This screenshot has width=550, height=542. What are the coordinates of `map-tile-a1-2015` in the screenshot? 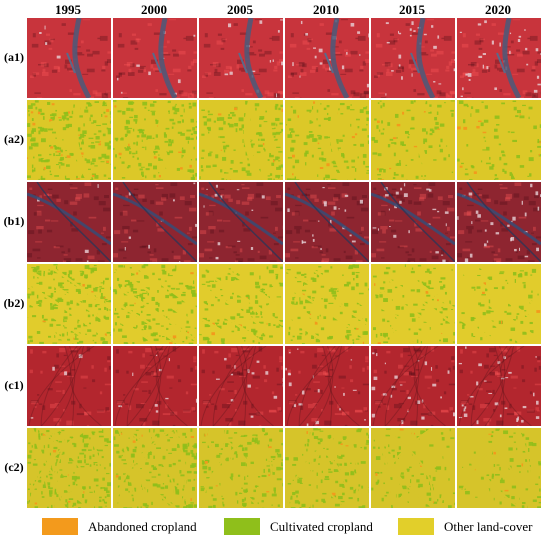 It's located at (413, 58).